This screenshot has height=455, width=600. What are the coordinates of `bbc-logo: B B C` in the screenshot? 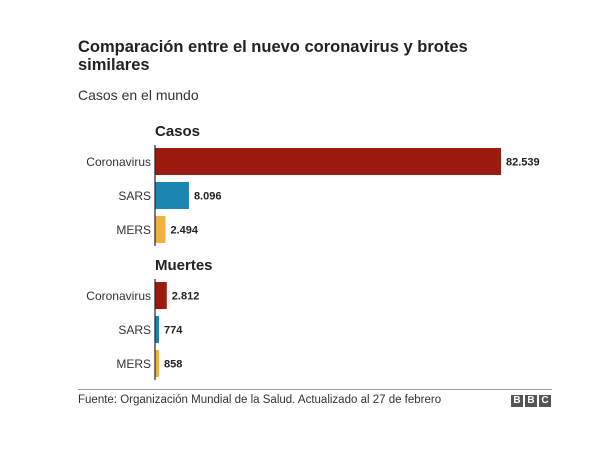 It's located at (531, 401).